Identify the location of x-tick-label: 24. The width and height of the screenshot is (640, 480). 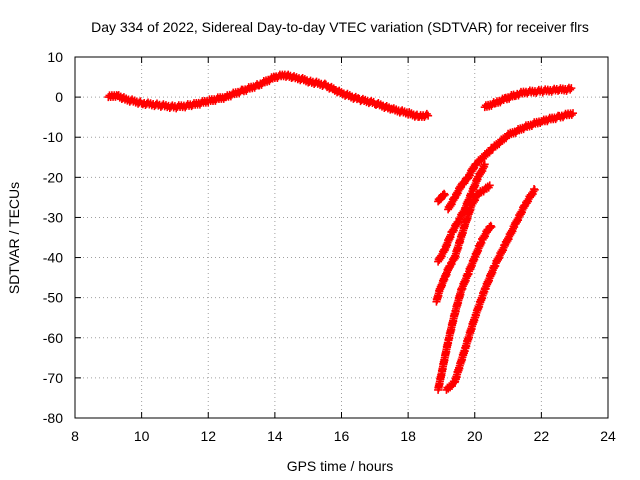
(608, 436).